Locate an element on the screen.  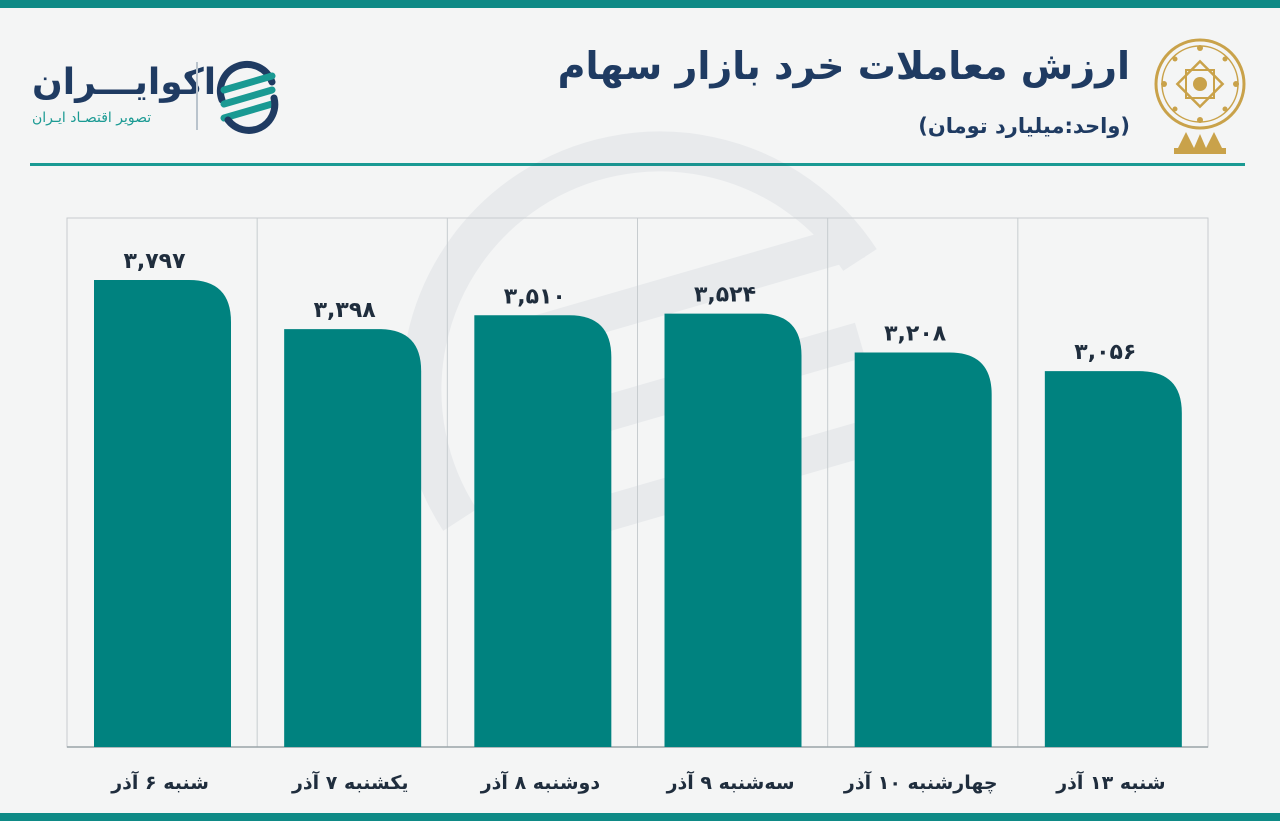
brand: اکوایـــران تصویر اقتصـاد ایـران is located at coordinates (160, 101).